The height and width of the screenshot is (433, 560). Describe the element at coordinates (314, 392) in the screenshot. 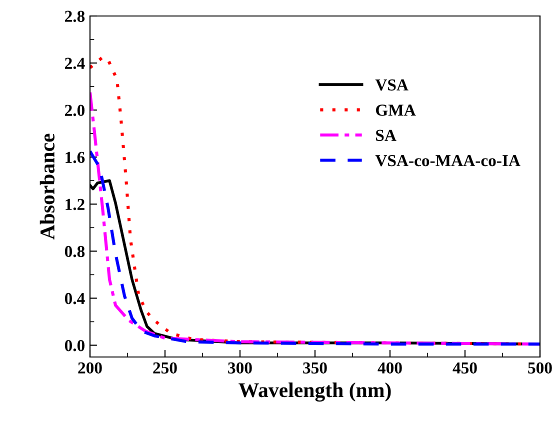

I see `x-axis-title: Wavelength (nm)` at that location.